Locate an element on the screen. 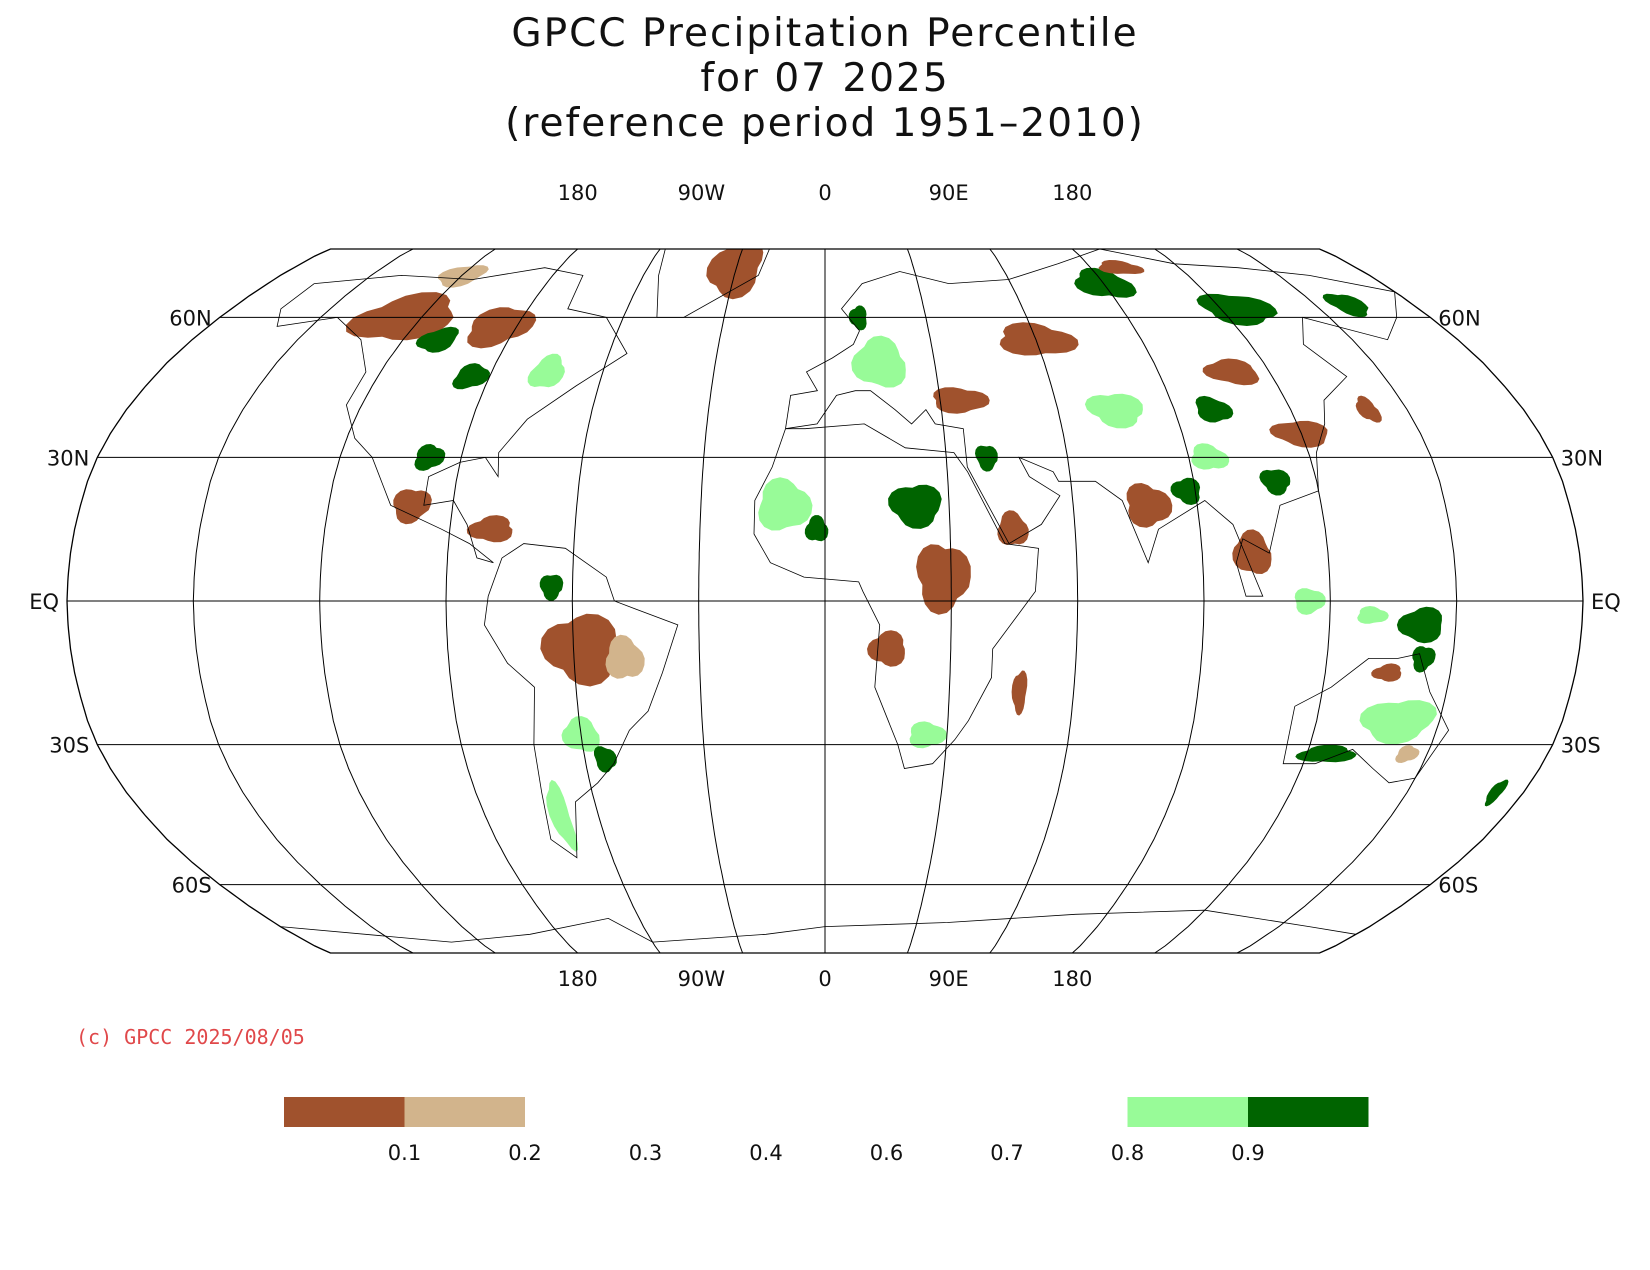  legend-label: 0.9 is located at coordinates (1247, 1153).